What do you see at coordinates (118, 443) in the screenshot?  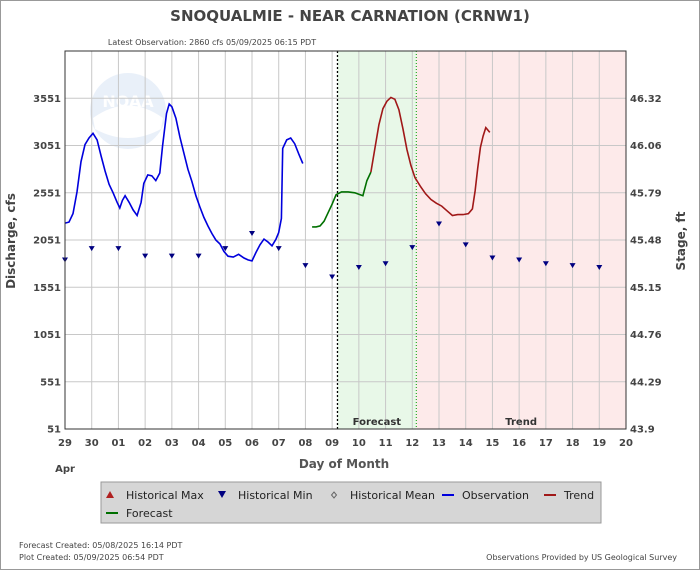 I see `x-tick-label: 01` at bounding box center [118, 443].